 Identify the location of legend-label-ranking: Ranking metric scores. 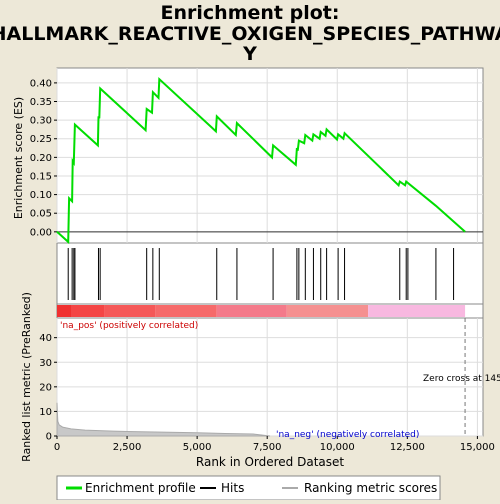
(370, 488).